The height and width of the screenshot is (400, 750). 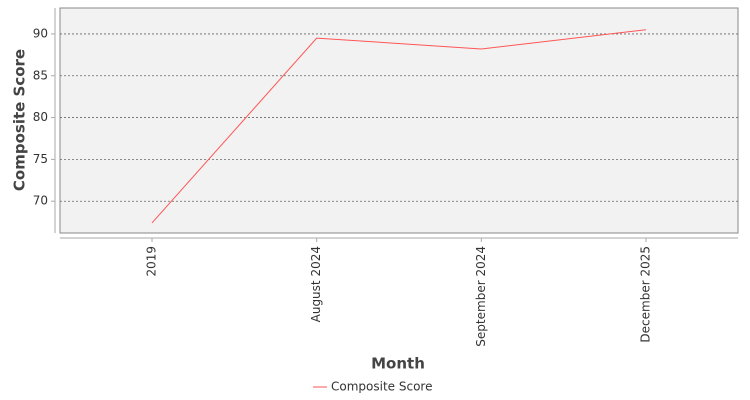 I want to click on x-tick-label: August 2024, so click(x=316, y=284).